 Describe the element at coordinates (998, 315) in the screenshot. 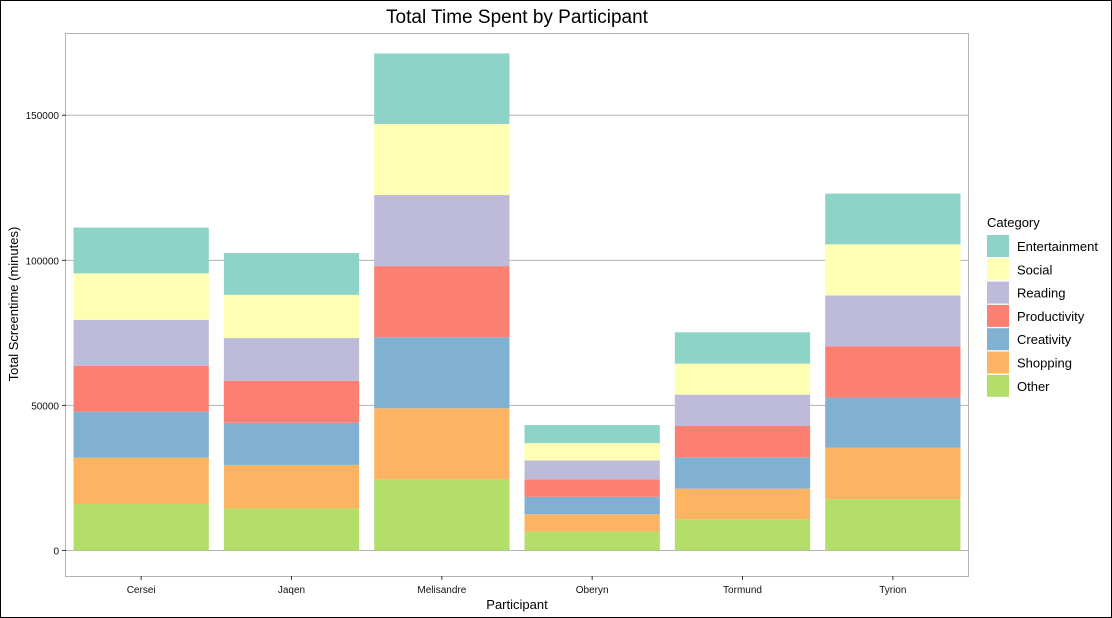

I see `legend-key-productivity` at that location.